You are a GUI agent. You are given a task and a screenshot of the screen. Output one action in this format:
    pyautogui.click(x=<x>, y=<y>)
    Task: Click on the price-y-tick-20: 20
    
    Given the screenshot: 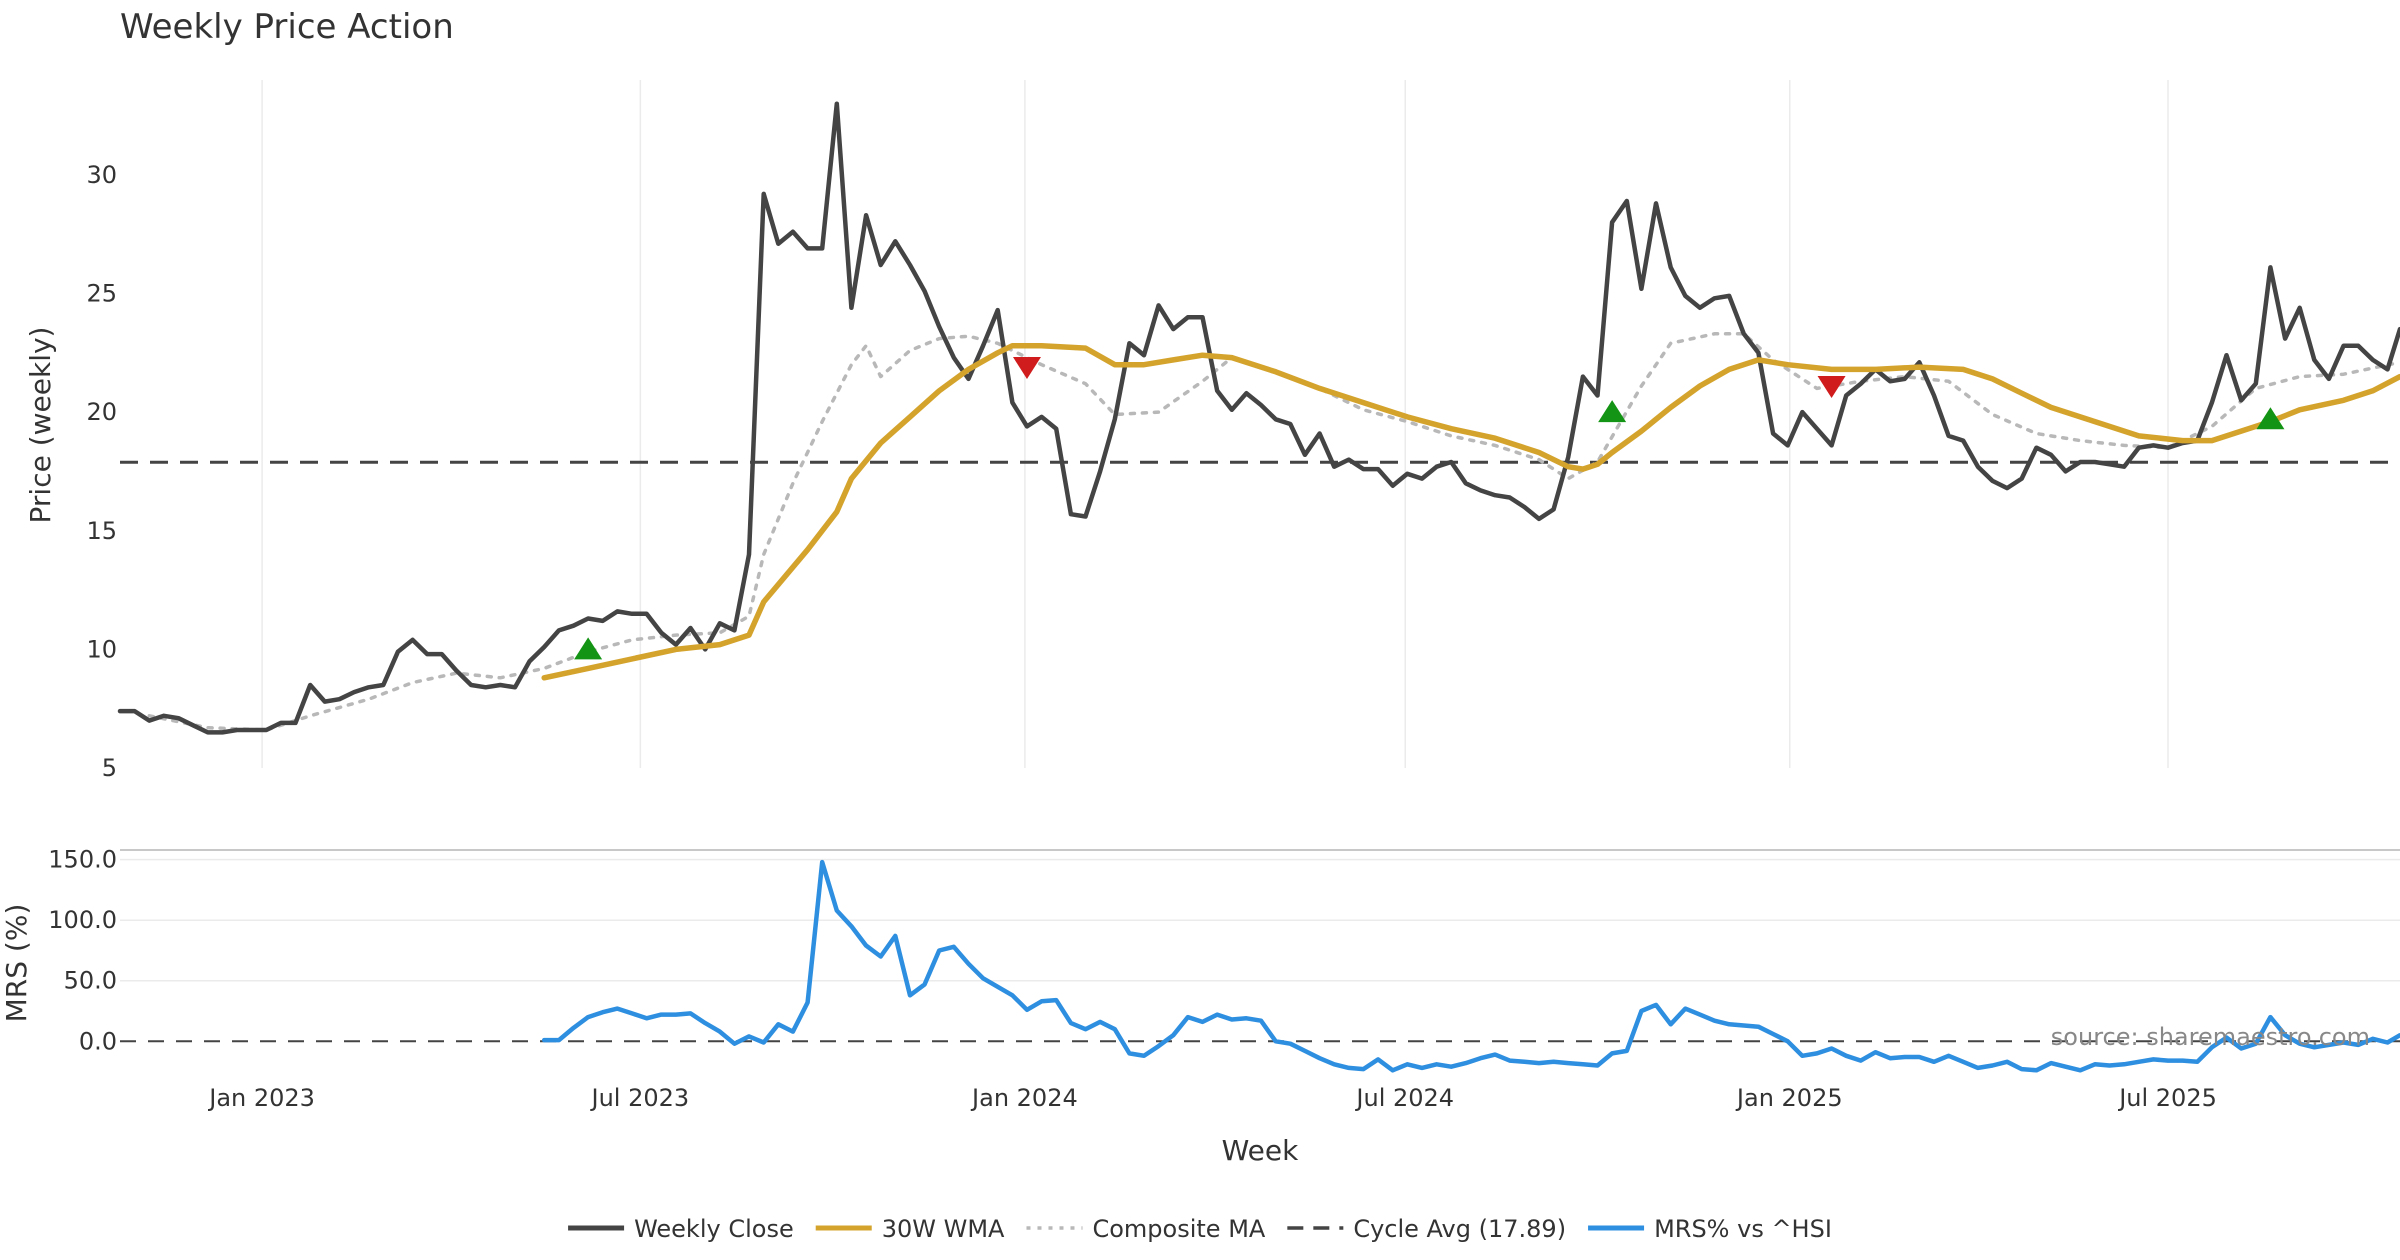 What is the action you would take?
    pyautogui.click(x=101, y=412)
    